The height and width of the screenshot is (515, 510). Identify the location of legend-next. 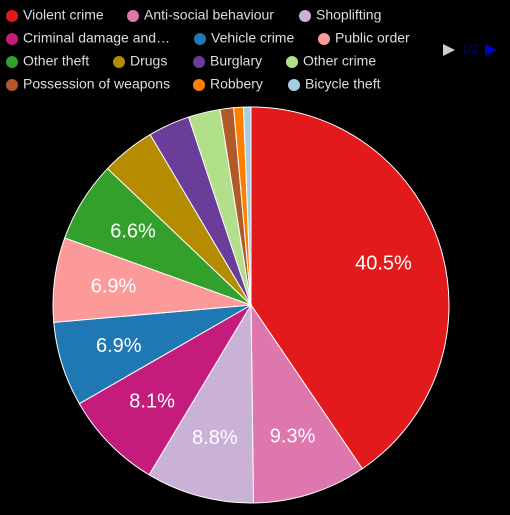
(491, 50).